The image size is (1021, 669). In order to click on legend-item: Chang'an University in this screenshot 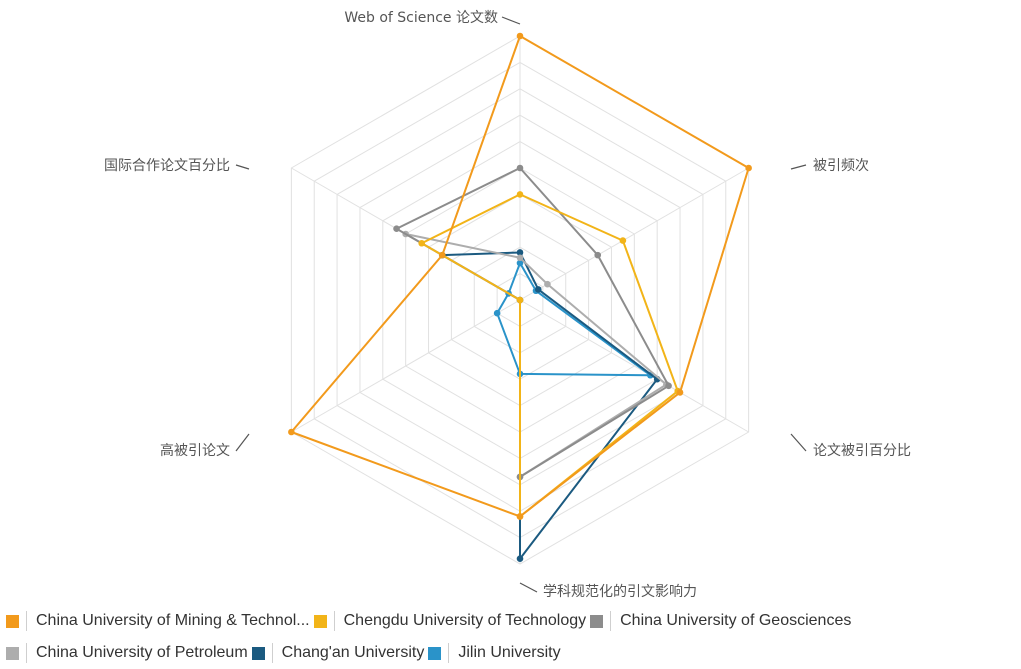, I will do `click(338, 653)`.